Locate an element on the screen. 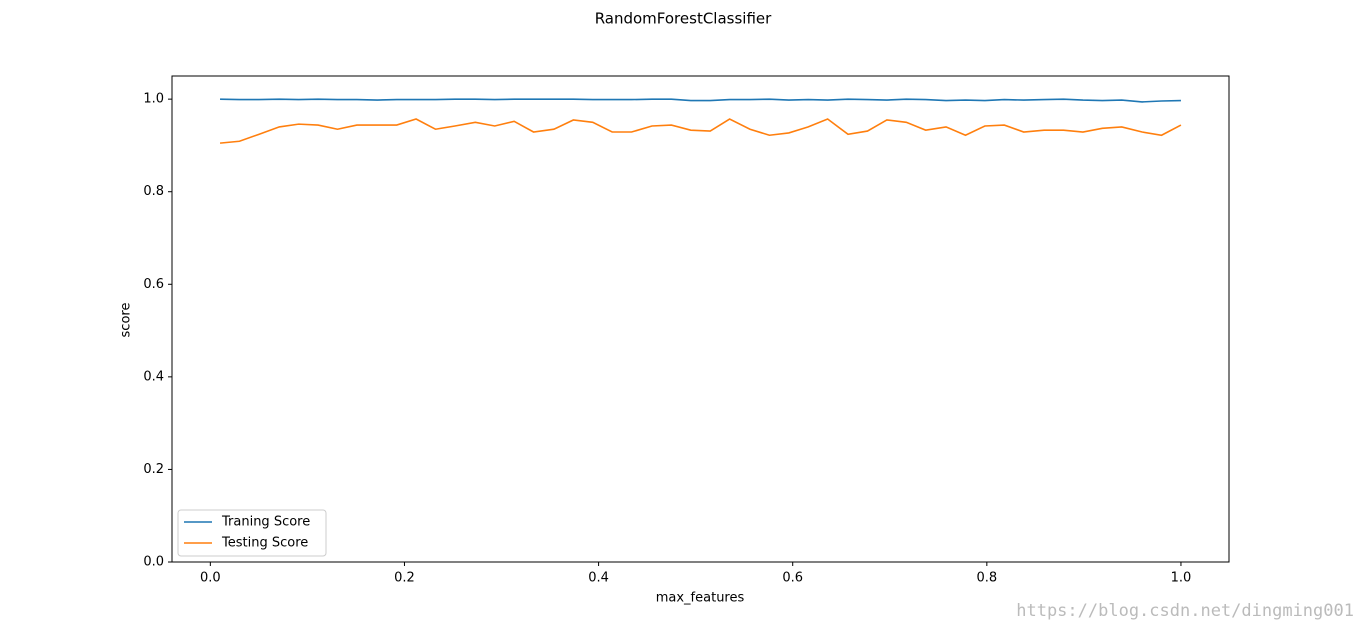  legend-label: Testing Score is located at coordinates (264, 543).